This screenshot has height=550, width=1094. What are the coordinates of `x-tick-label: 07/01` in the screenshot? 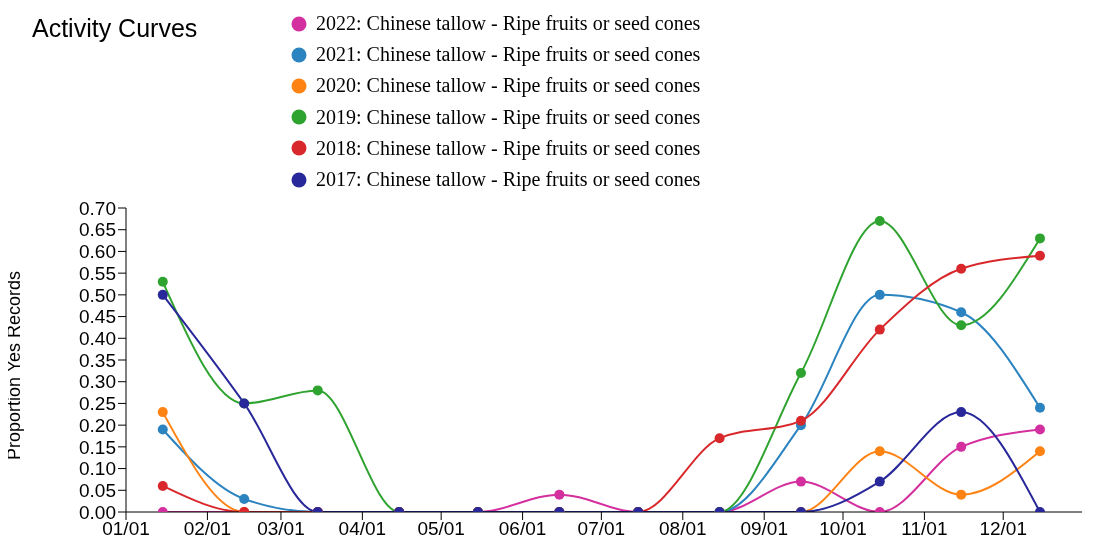 It's located at (601, 529).